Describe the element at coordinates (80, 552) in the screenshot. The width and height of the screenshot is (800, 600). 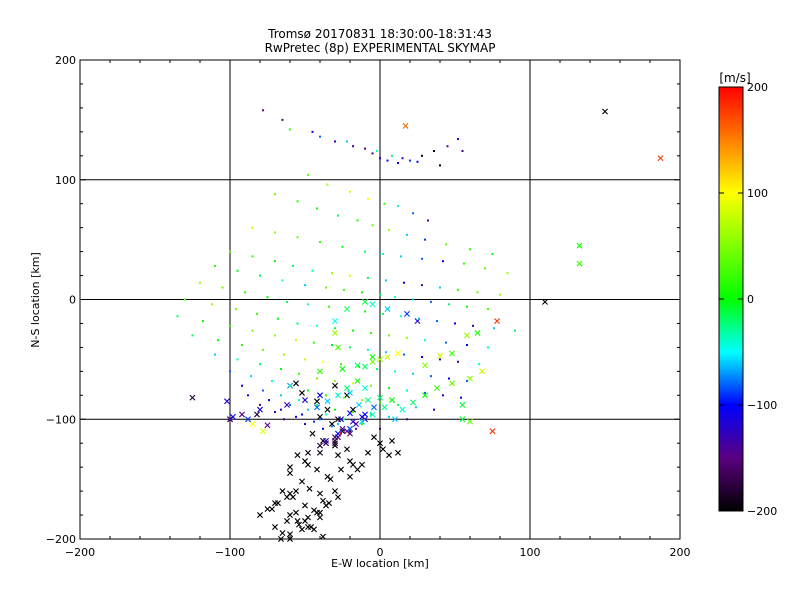
I see `x-tick-label: −200` at that location.